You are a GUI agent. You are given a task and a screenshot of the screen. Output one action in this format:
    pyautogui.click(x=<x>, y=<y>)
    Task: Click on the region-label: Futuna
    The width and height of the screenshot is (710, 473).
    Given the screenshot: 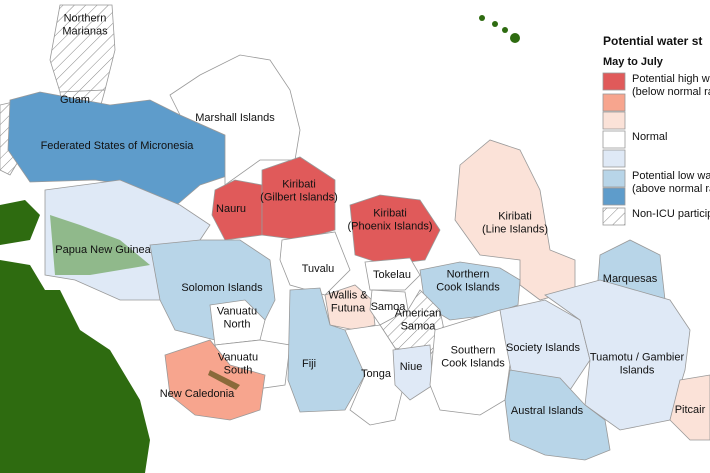 What is the action you would take?
    pyautogui.click(x=348, y=308)
    